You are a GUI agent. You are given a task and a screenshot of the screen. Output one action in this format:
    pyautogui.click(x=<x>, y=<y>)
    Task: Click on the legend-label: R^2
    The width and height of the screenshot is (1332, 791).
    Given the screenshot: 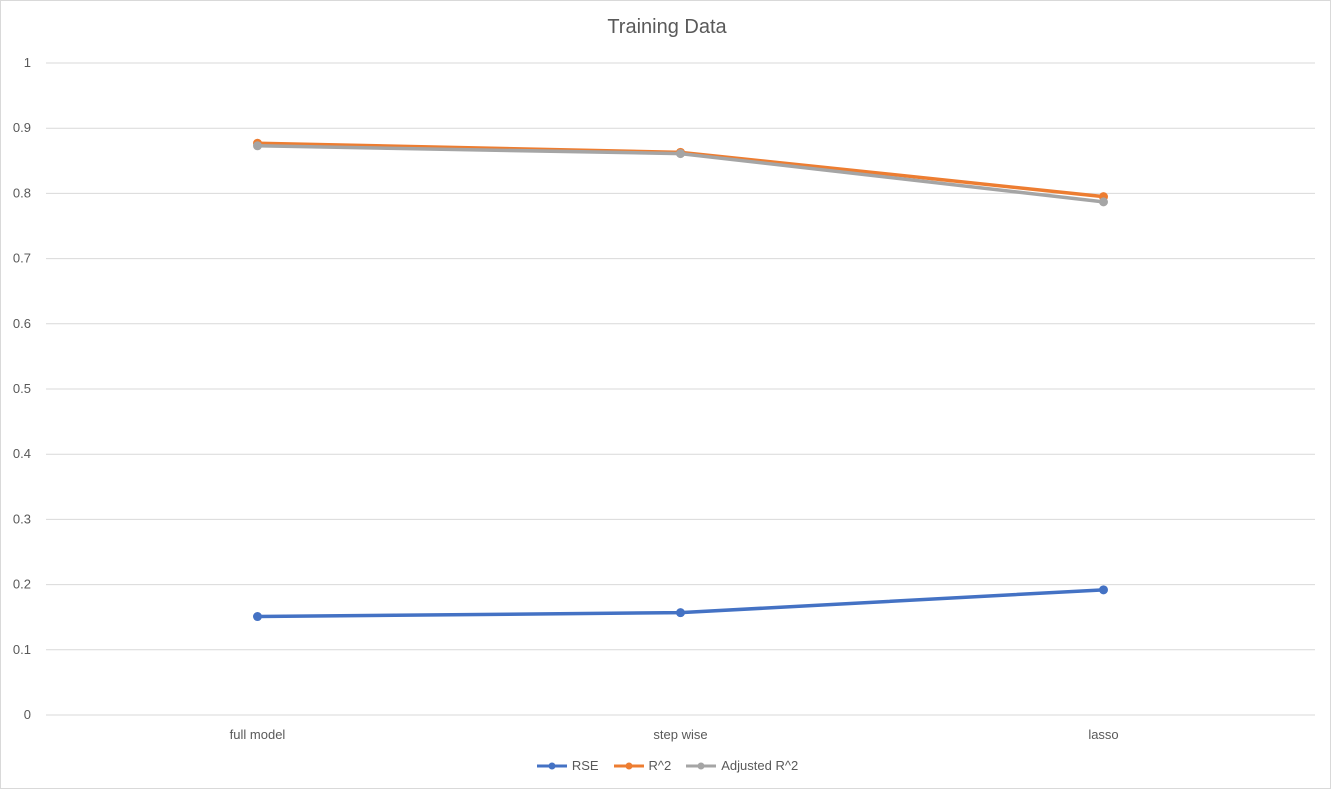 What is the action you would take?
    pyautogui.click(x=660, y=765)
    